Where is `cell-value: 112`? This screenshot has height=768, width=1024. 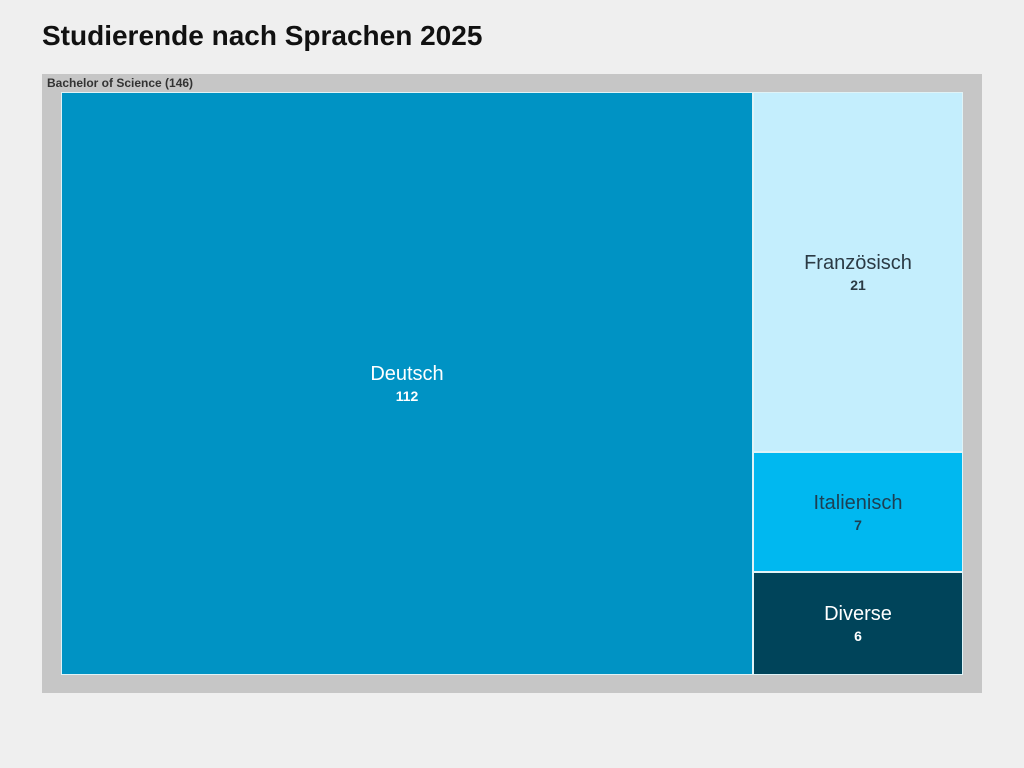 cell-value: 112 is located at coordinates (407, 396).